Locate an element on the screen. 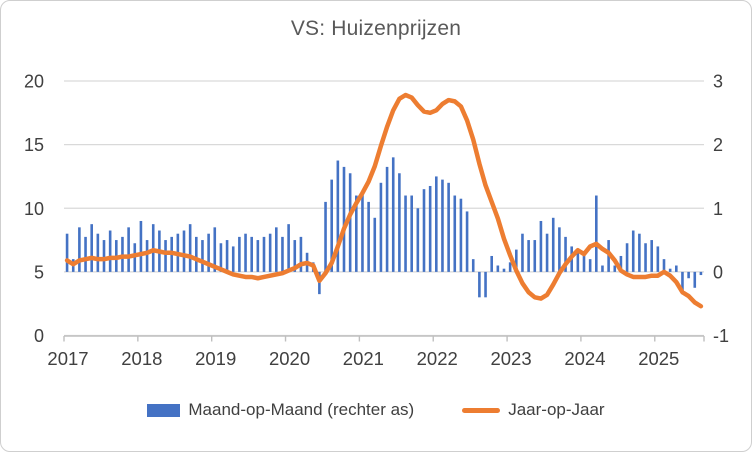 The image size is (752, 452). left-axis-label: 5 is located at coordinates (39, 272).